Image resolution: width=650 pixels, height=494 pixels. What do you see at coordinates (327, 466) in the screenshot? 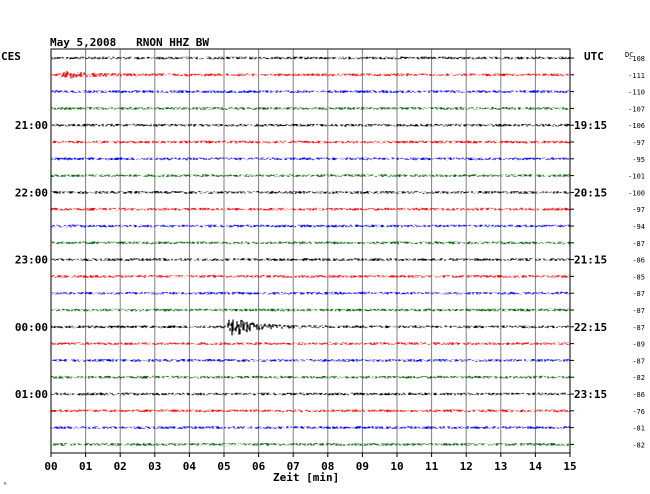
I see `x-tick-label: 08` at bounding box center [327, 466].